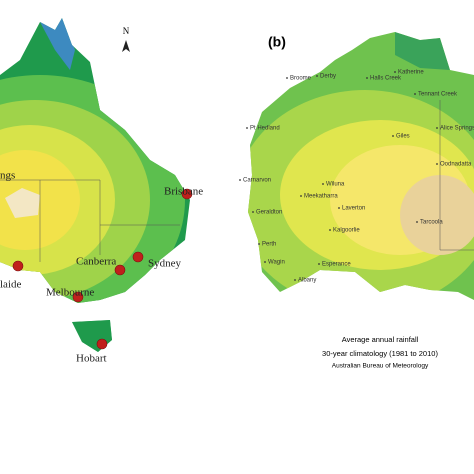  What do you see at coordinates (380, 339) in the screenshot?
I see `map-title: Average annual rainfall` at bounding box center [380, 339].